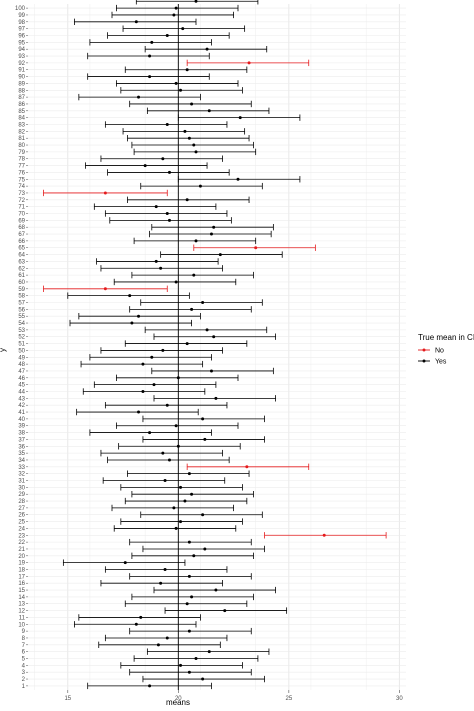 The width and height of the screenshot is (474, 711). Describe the element at coordinates (21, 509) in the screenshot. I see `y-tick-label: 27` at that location.